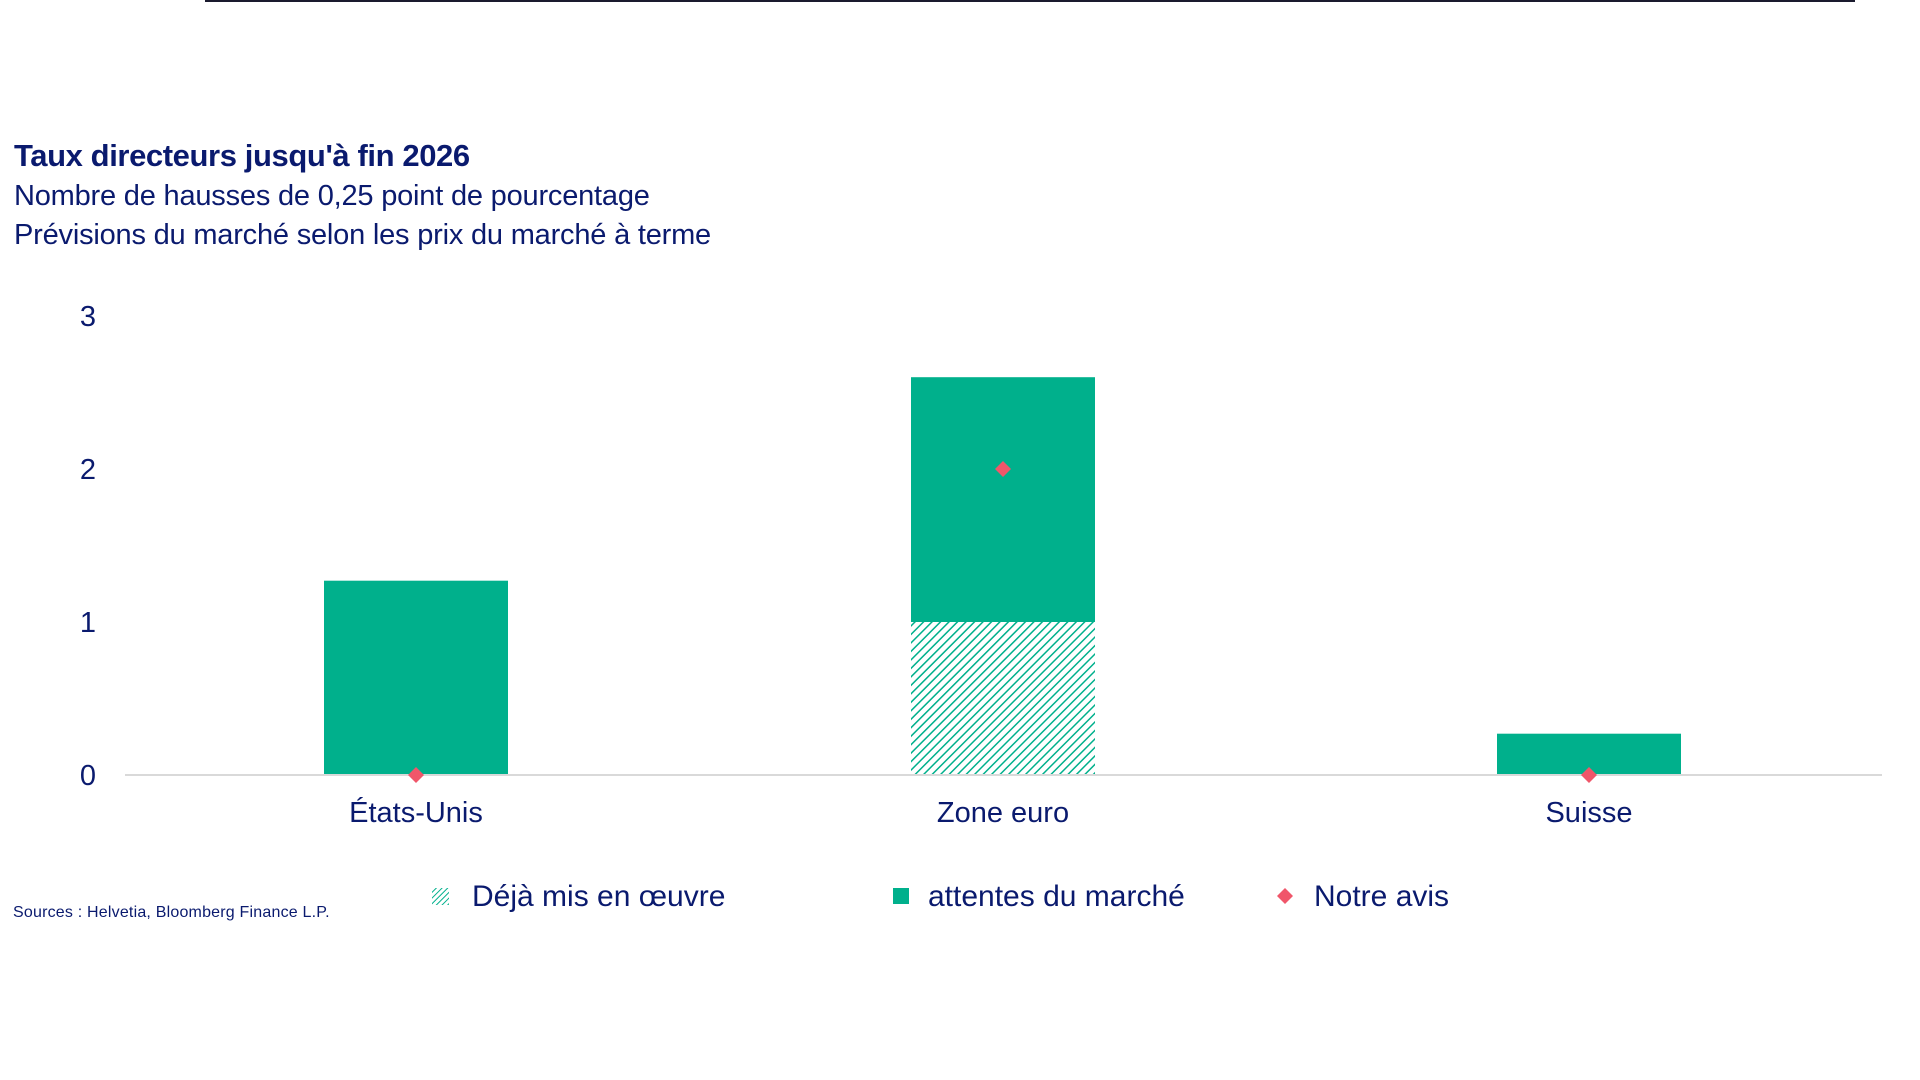 Image resolution: width=1920 pixels, height=1080 pixels. What do you see at coordinates (88, 470) in the screenshot?
I see `y-tick-label: 2` at bounding box center [88, 470].